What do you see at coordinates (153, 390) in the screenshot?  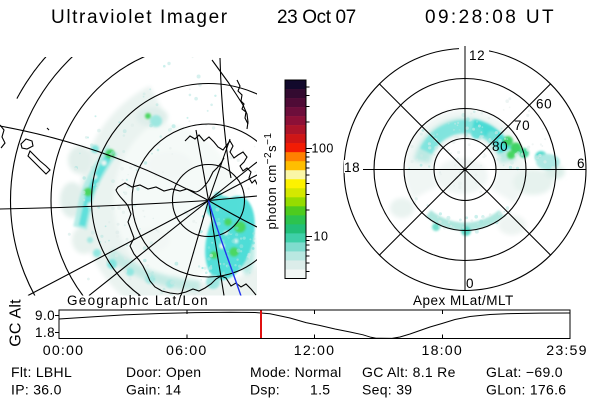 I see `svg-text: Gain: 14` at bounding box center [153, 390].